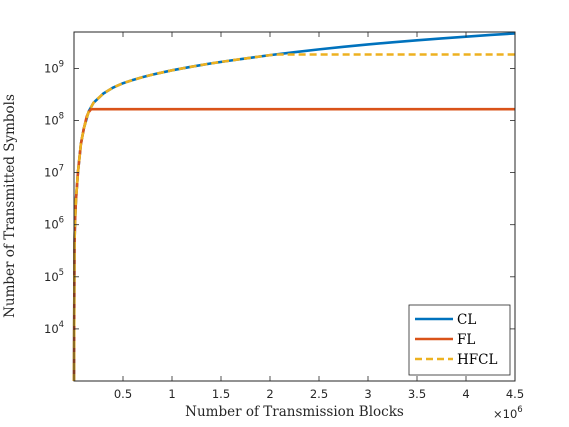 The height and width of the screenshot is (427, 569). What do you see at coordinates (505, 414) in the screenshot?
I see `x-multiplier-base: ×10` at bounding box center [505, 414].